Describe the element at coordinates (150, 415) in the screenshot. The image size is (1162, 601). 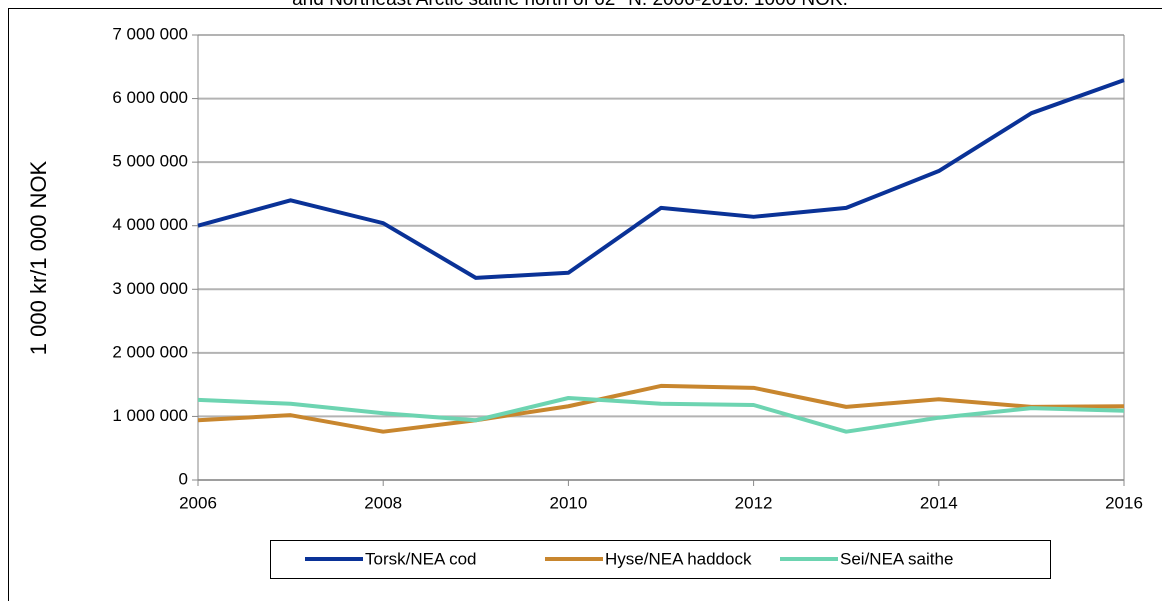
I see `y-tick-label: 1 000 000` at that location.